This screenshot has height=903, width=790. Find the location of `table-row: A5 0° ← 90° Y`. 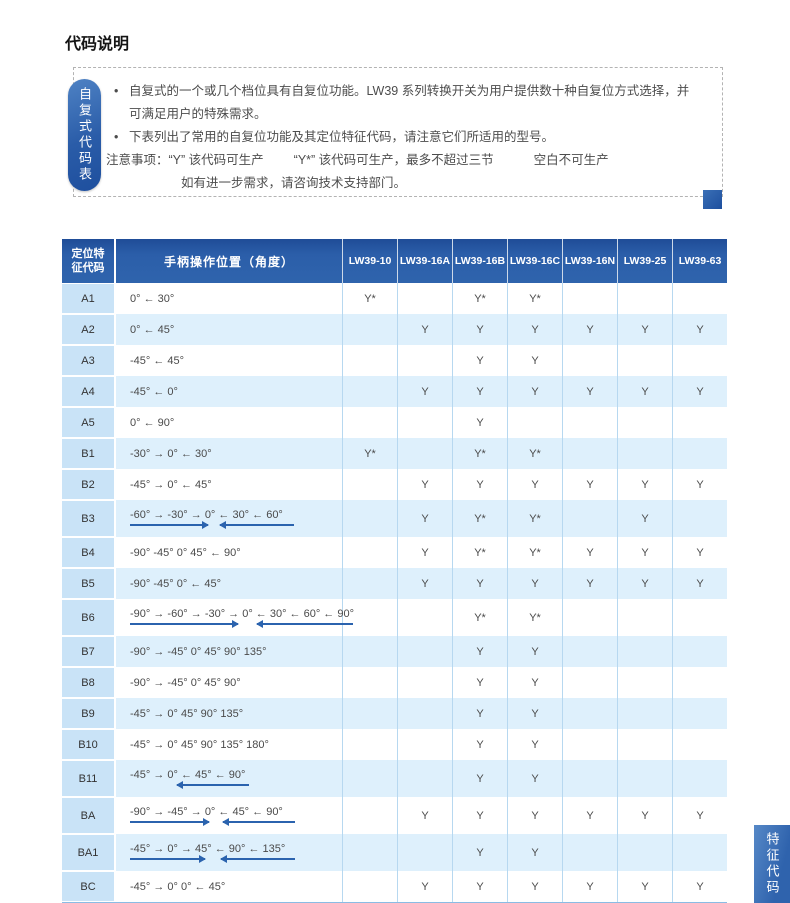

table-row: A5 0° ← 90° Y is located at coordinates (394, 422).